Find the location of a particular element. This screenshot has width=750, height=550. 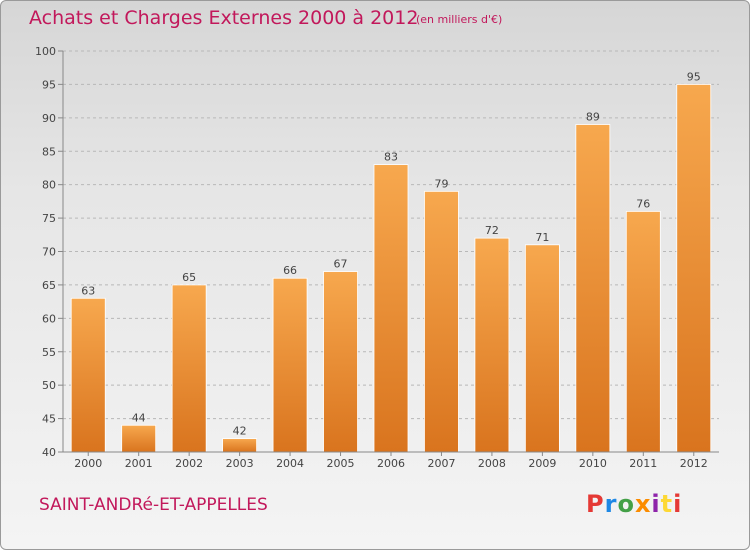

bar-value-label: 65 is located at coordinates (189, 277).